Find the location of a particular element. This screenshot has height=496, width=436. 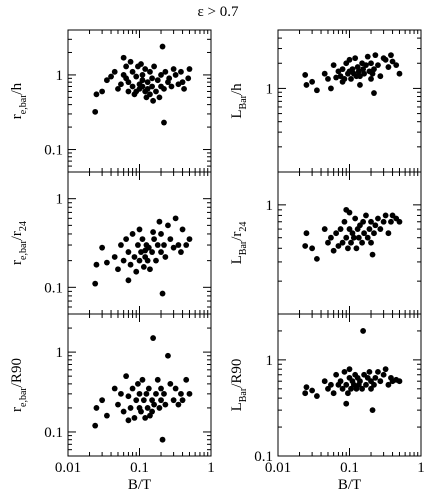

y-axis-title: re,bar/h is located at coordinates (19, 100).